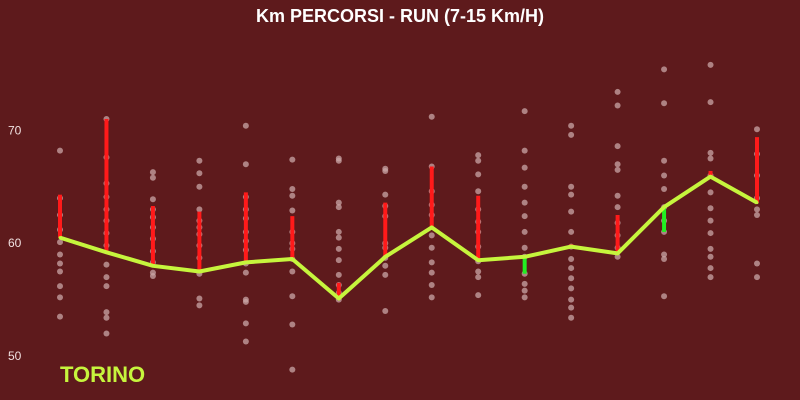  I want to click on y-tick-label: 60, so click(15, 243).